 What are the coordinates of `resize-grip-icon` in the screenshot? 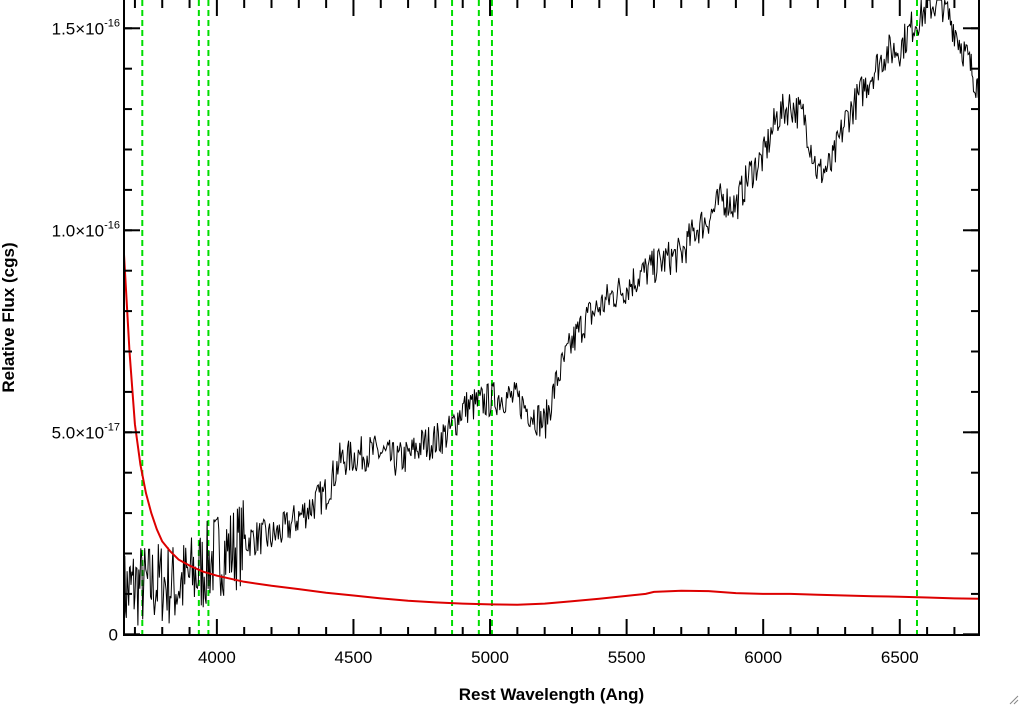 It's located at (1014, 700).